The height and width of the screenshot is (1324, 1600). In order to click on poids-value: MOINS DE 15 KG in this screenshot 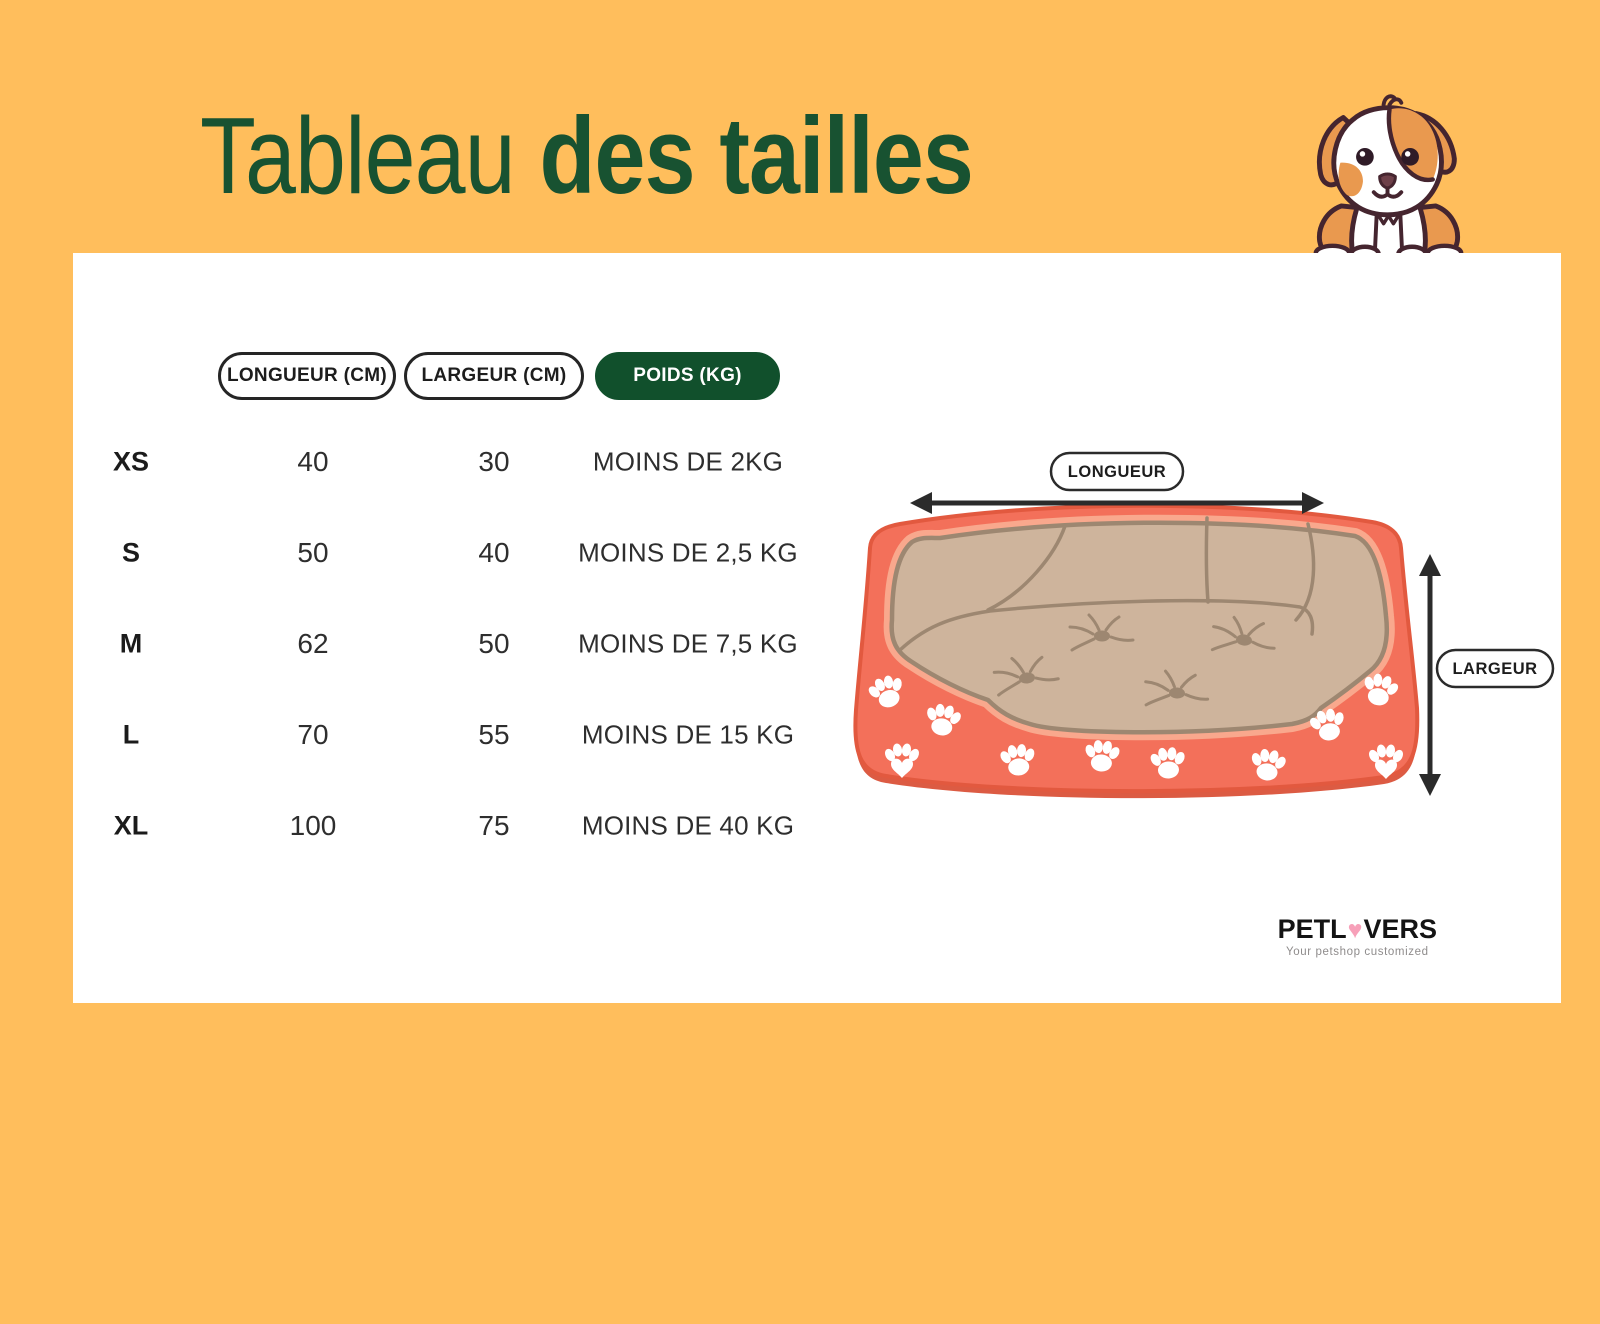, I will do `click(688, 734)`.